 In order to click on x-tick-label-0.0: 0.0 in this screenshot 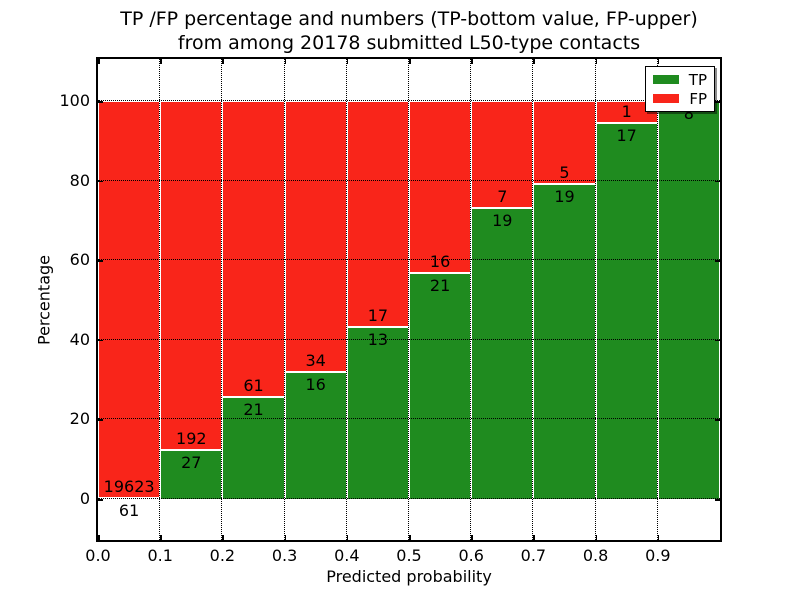, I will do `click(98, 555)`.